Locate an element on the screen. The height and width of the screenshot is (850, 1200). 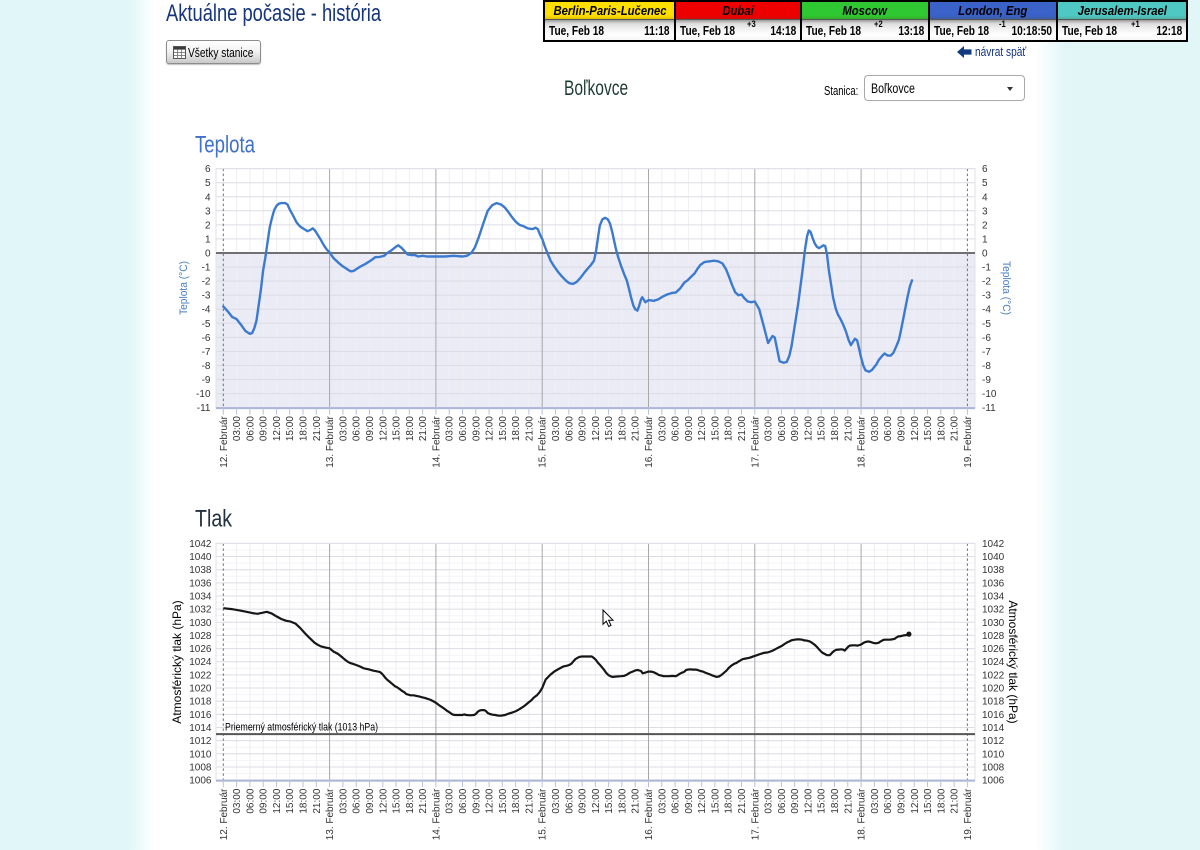
svg-text: 1010 is located at coordinates (200, 754).